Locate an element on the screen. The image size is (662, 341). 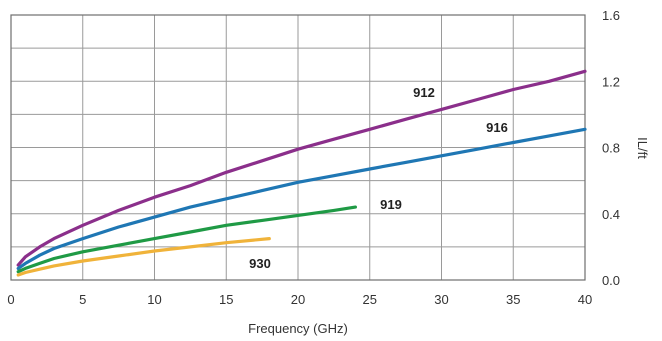
y-axis-ticks: 0.0 0.4 0.8 1.2 1.6 is located at coordinates (611, 148).